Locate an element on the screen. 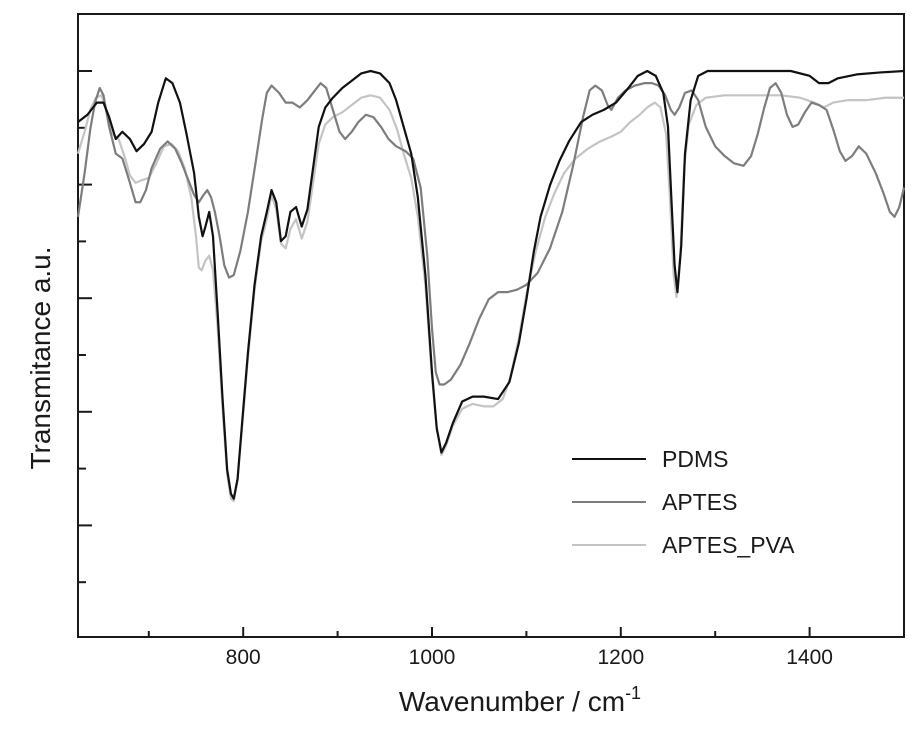 The height and width of the screenshot is (729, 922). x-tick-label: 1400 is located at coordinates (809, 657).